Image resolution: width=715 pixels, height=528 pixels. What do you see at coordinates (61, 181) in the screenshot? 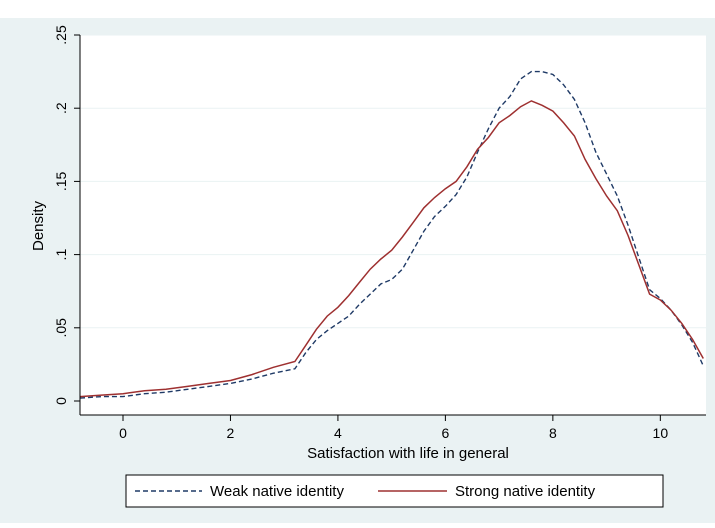
I see `y-tick-label: .15` at bounding box center [61, 181].